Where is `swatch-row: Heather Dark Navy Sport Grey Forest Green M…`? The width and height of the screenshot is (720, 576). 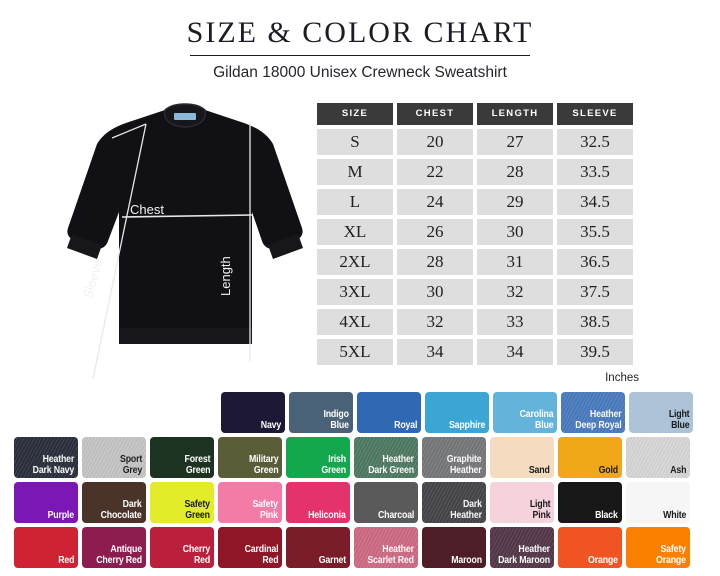
swatch-row: Heather Dark Navy Sport Grey Forest Green M… is located at coordinates (360, 457).